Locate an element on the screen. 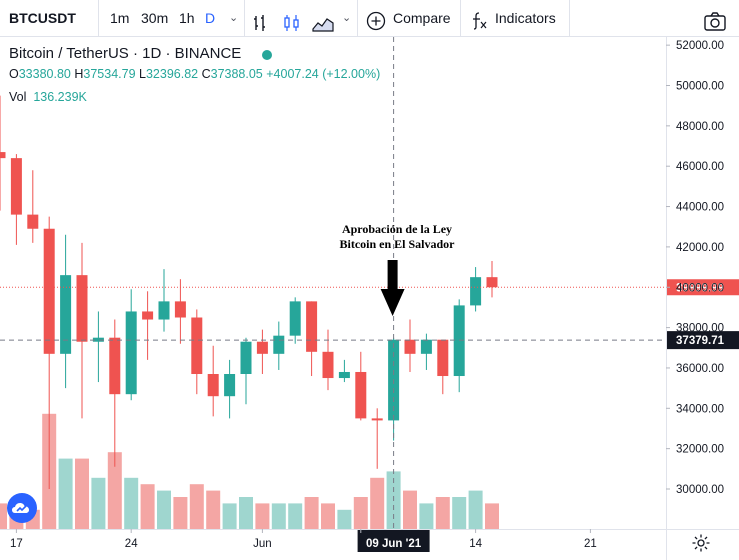 The width and height of the screenshot is (739, 560). close-value: 37388.05 is located at coordinates (236, 74).